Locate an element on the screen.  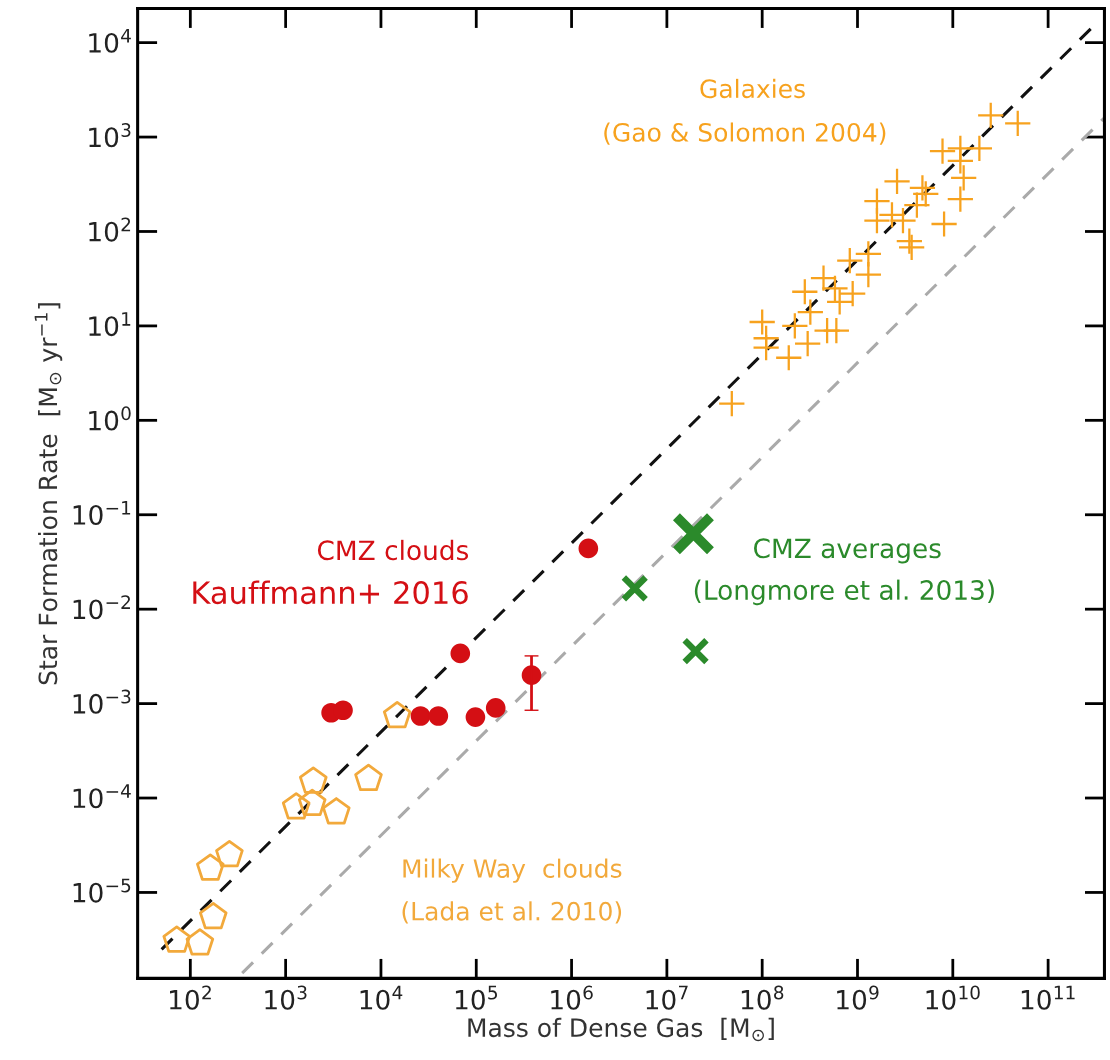
y-tick-label: 10$^{−1}$ is located at coordinates (102, 513).